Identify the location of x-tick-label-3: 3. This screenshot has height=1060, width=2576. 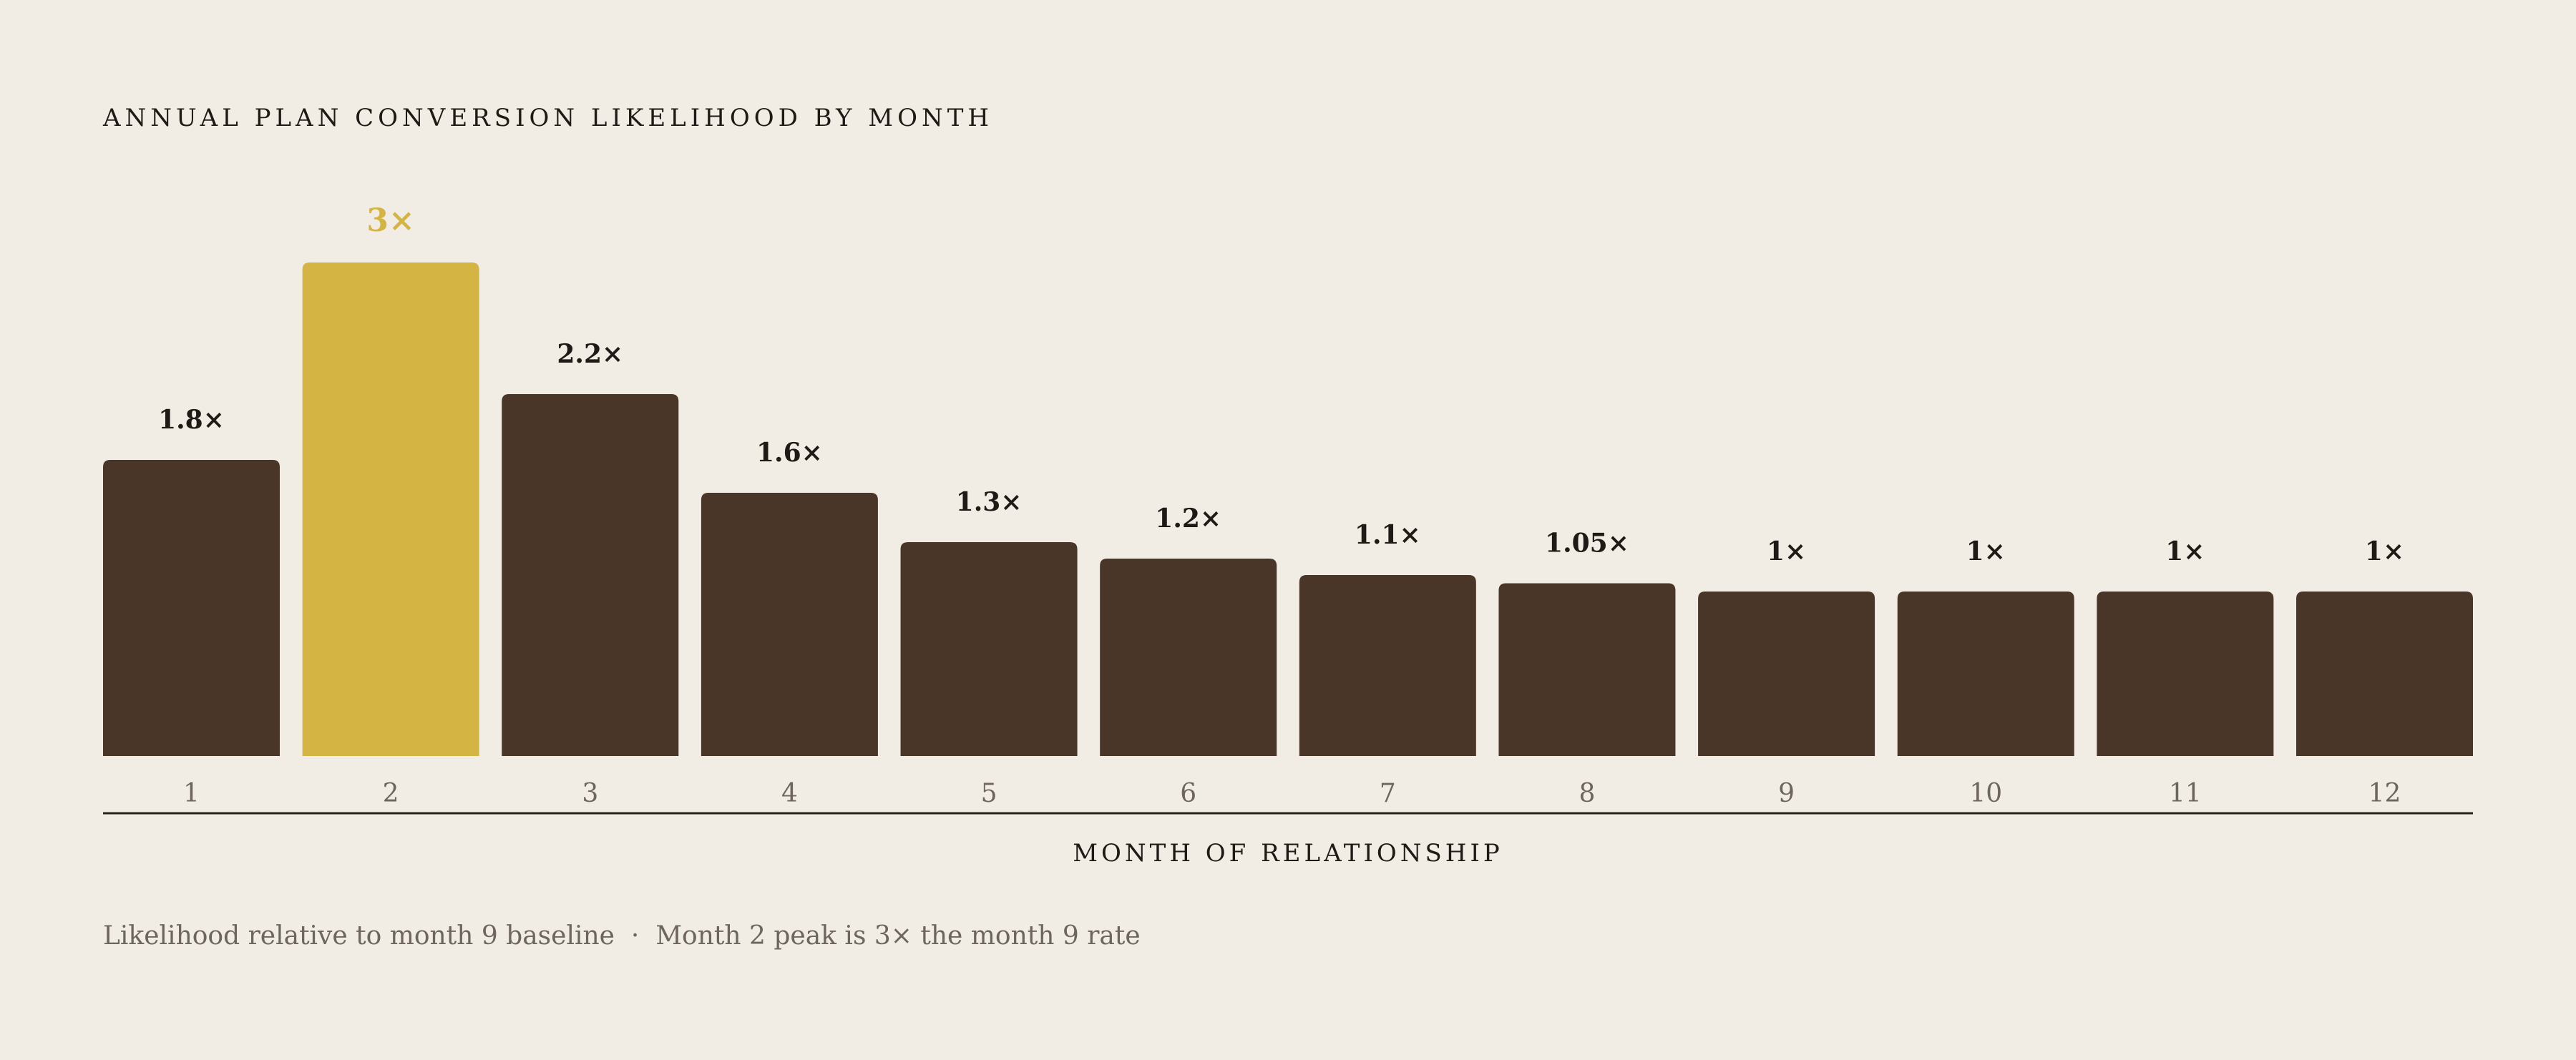
(590, 793).